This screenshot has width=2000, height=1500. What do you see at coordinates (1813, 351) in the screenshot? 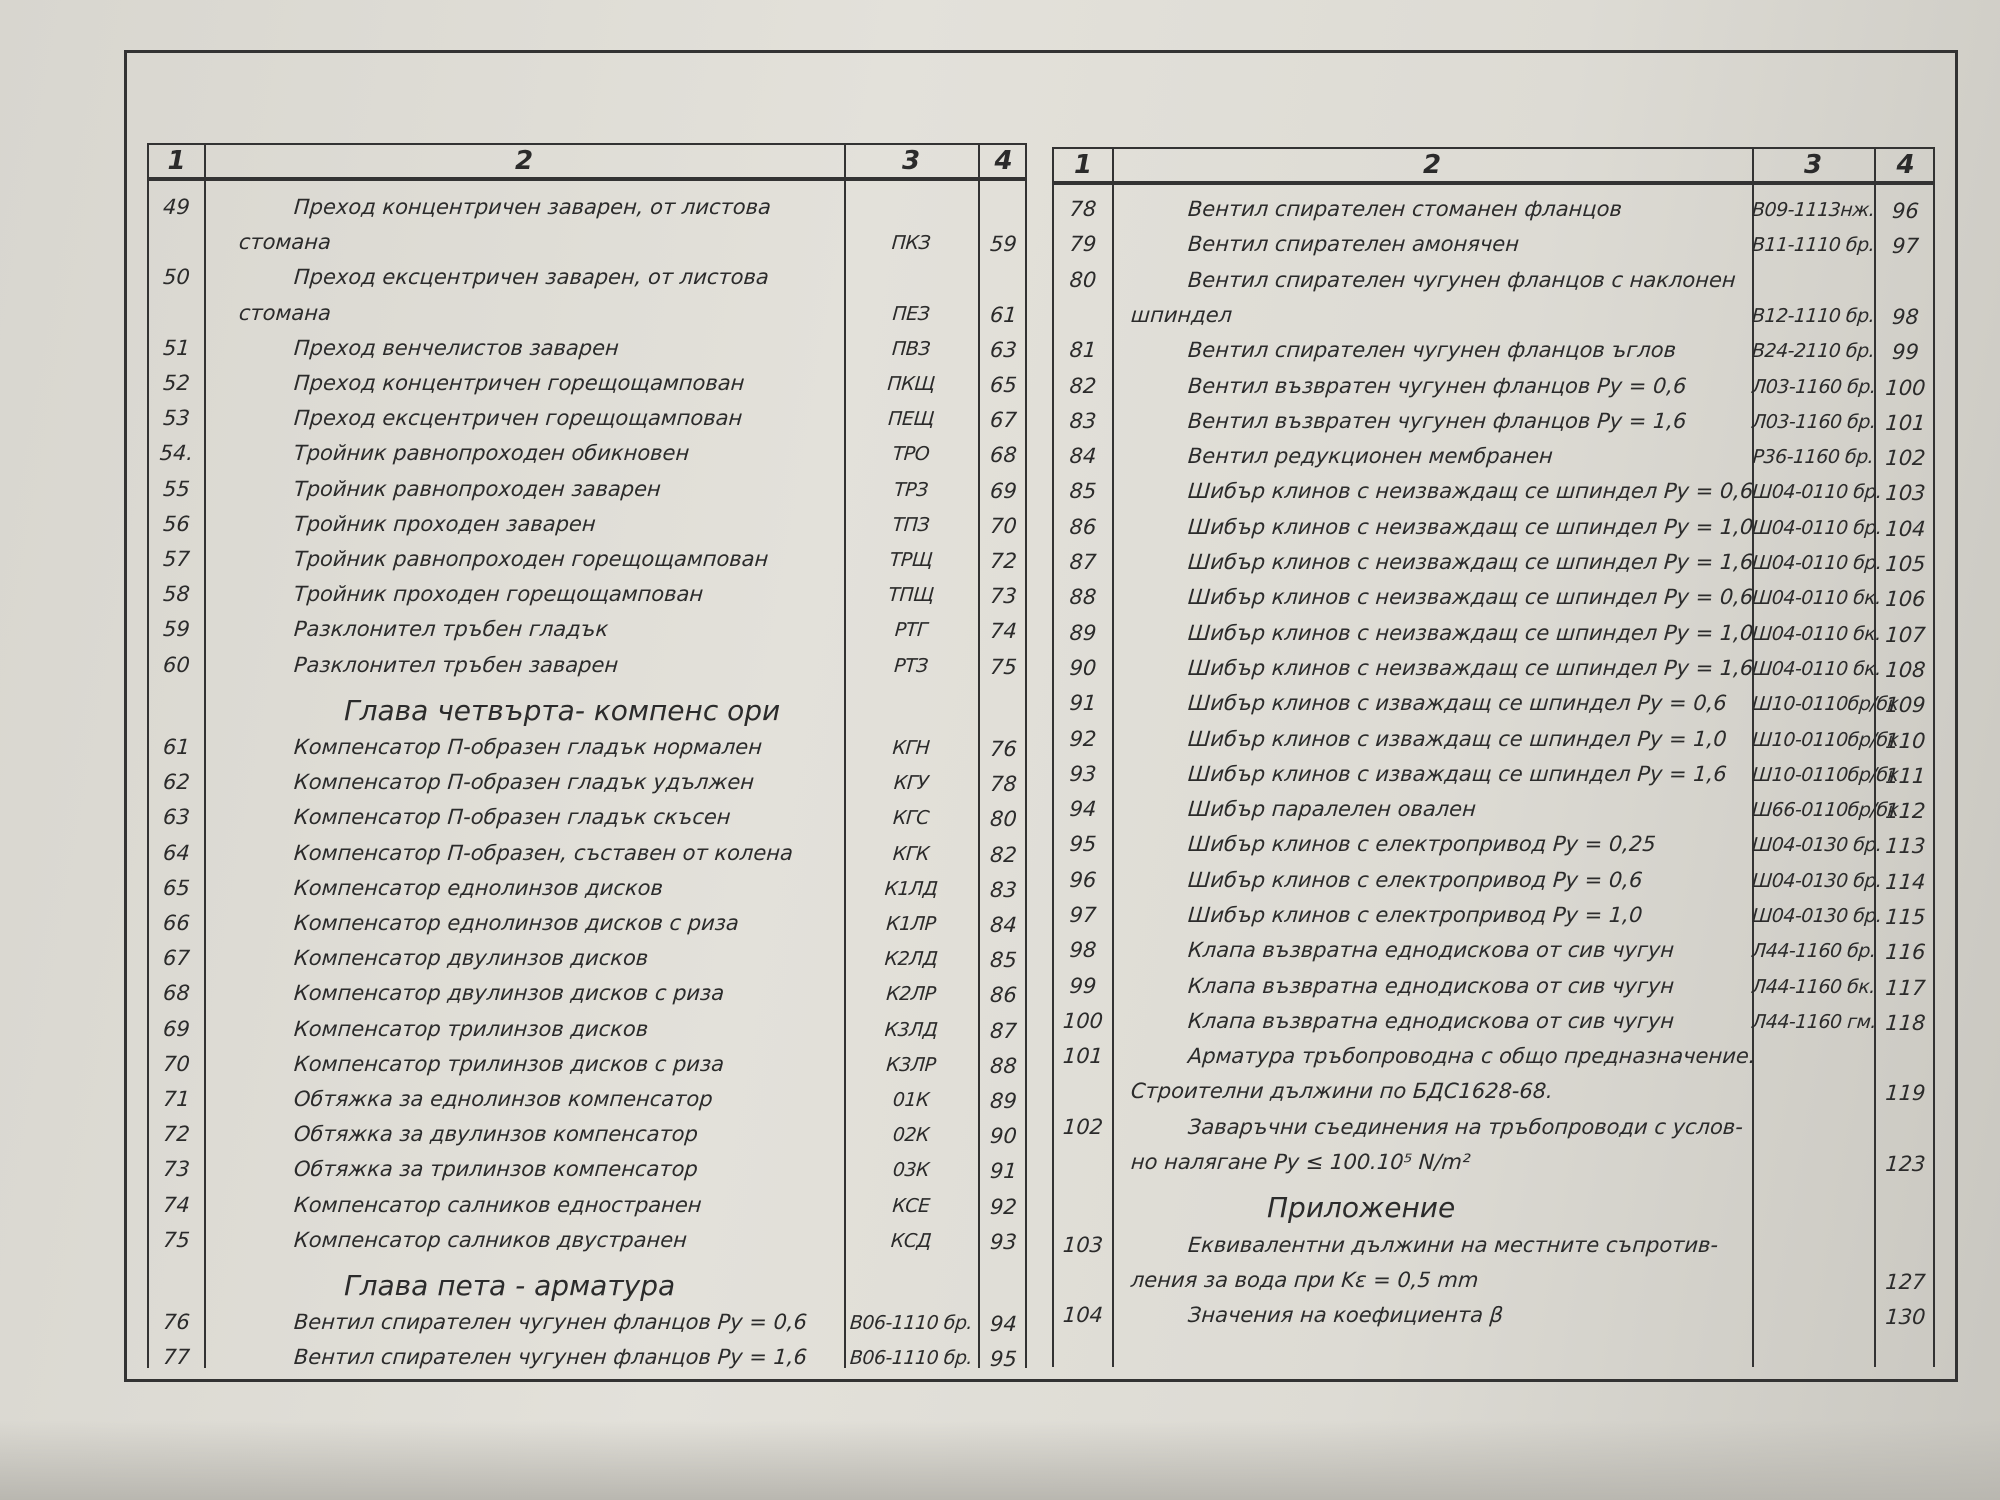
I see `item-code: В24-2110 бр.` at bounding box center [1813, 351].